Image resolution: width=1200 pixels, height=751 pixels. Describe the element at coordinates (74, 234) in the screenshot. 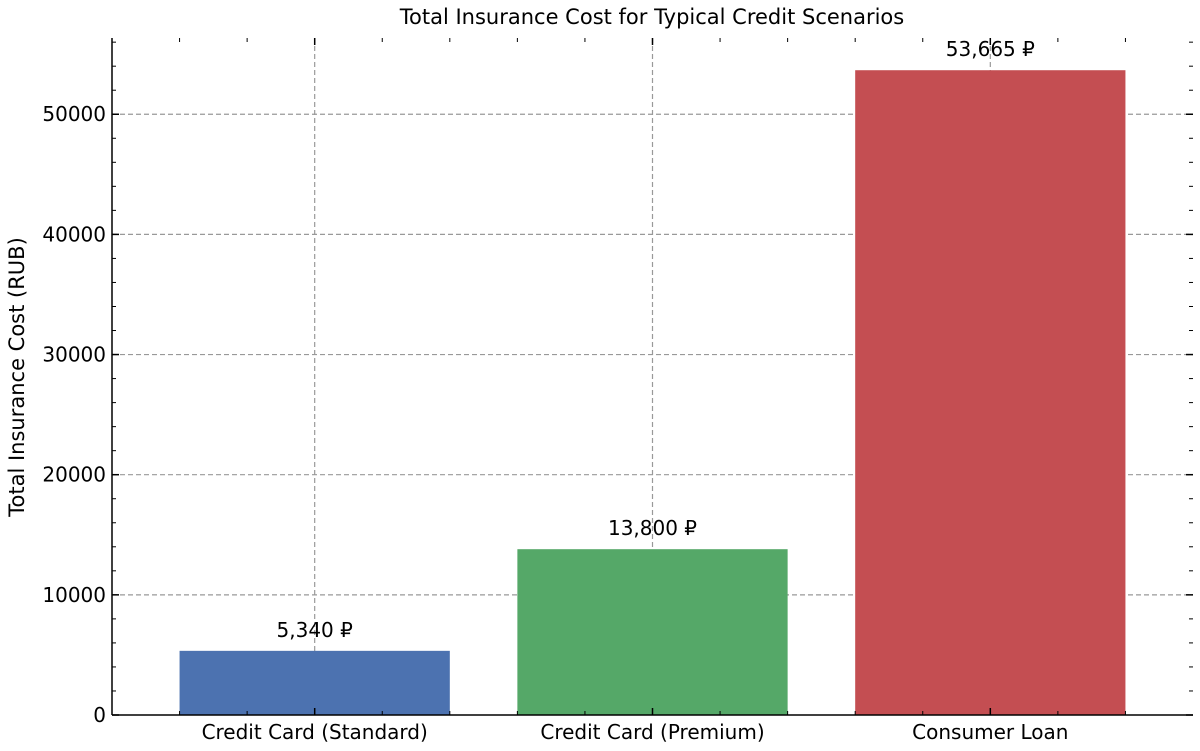

I see `y-tick-label: 40000` at that location.